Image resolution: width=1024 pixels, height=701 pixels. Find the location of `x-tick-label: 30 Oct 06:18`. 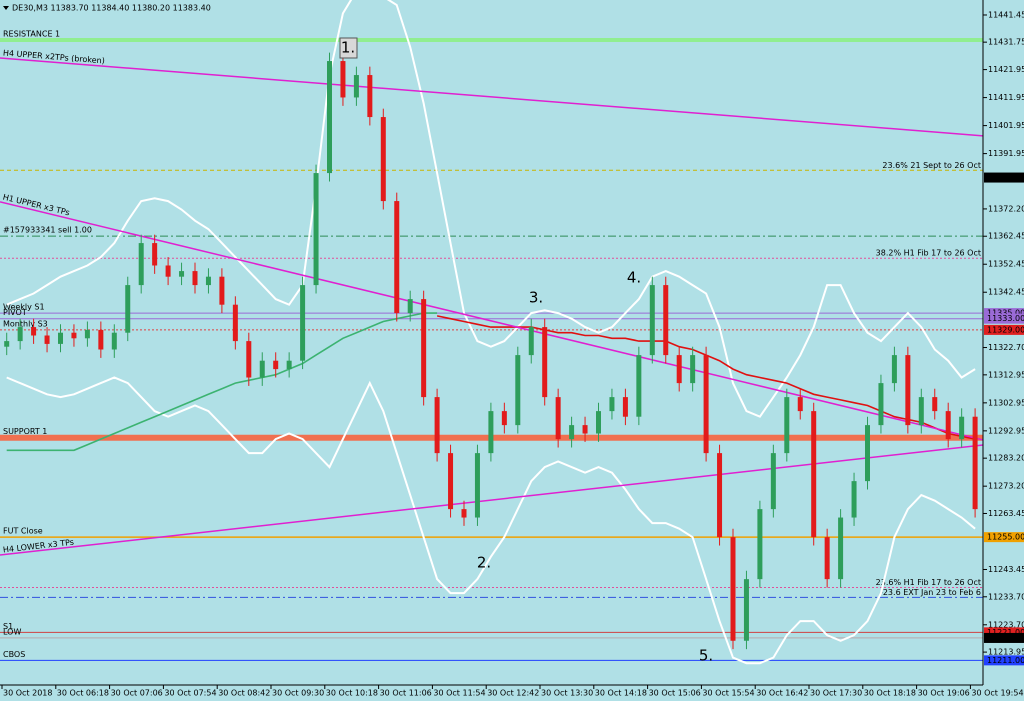

x-tick-label: 30 Oct 06:18 is located at coordinates (83, 693).